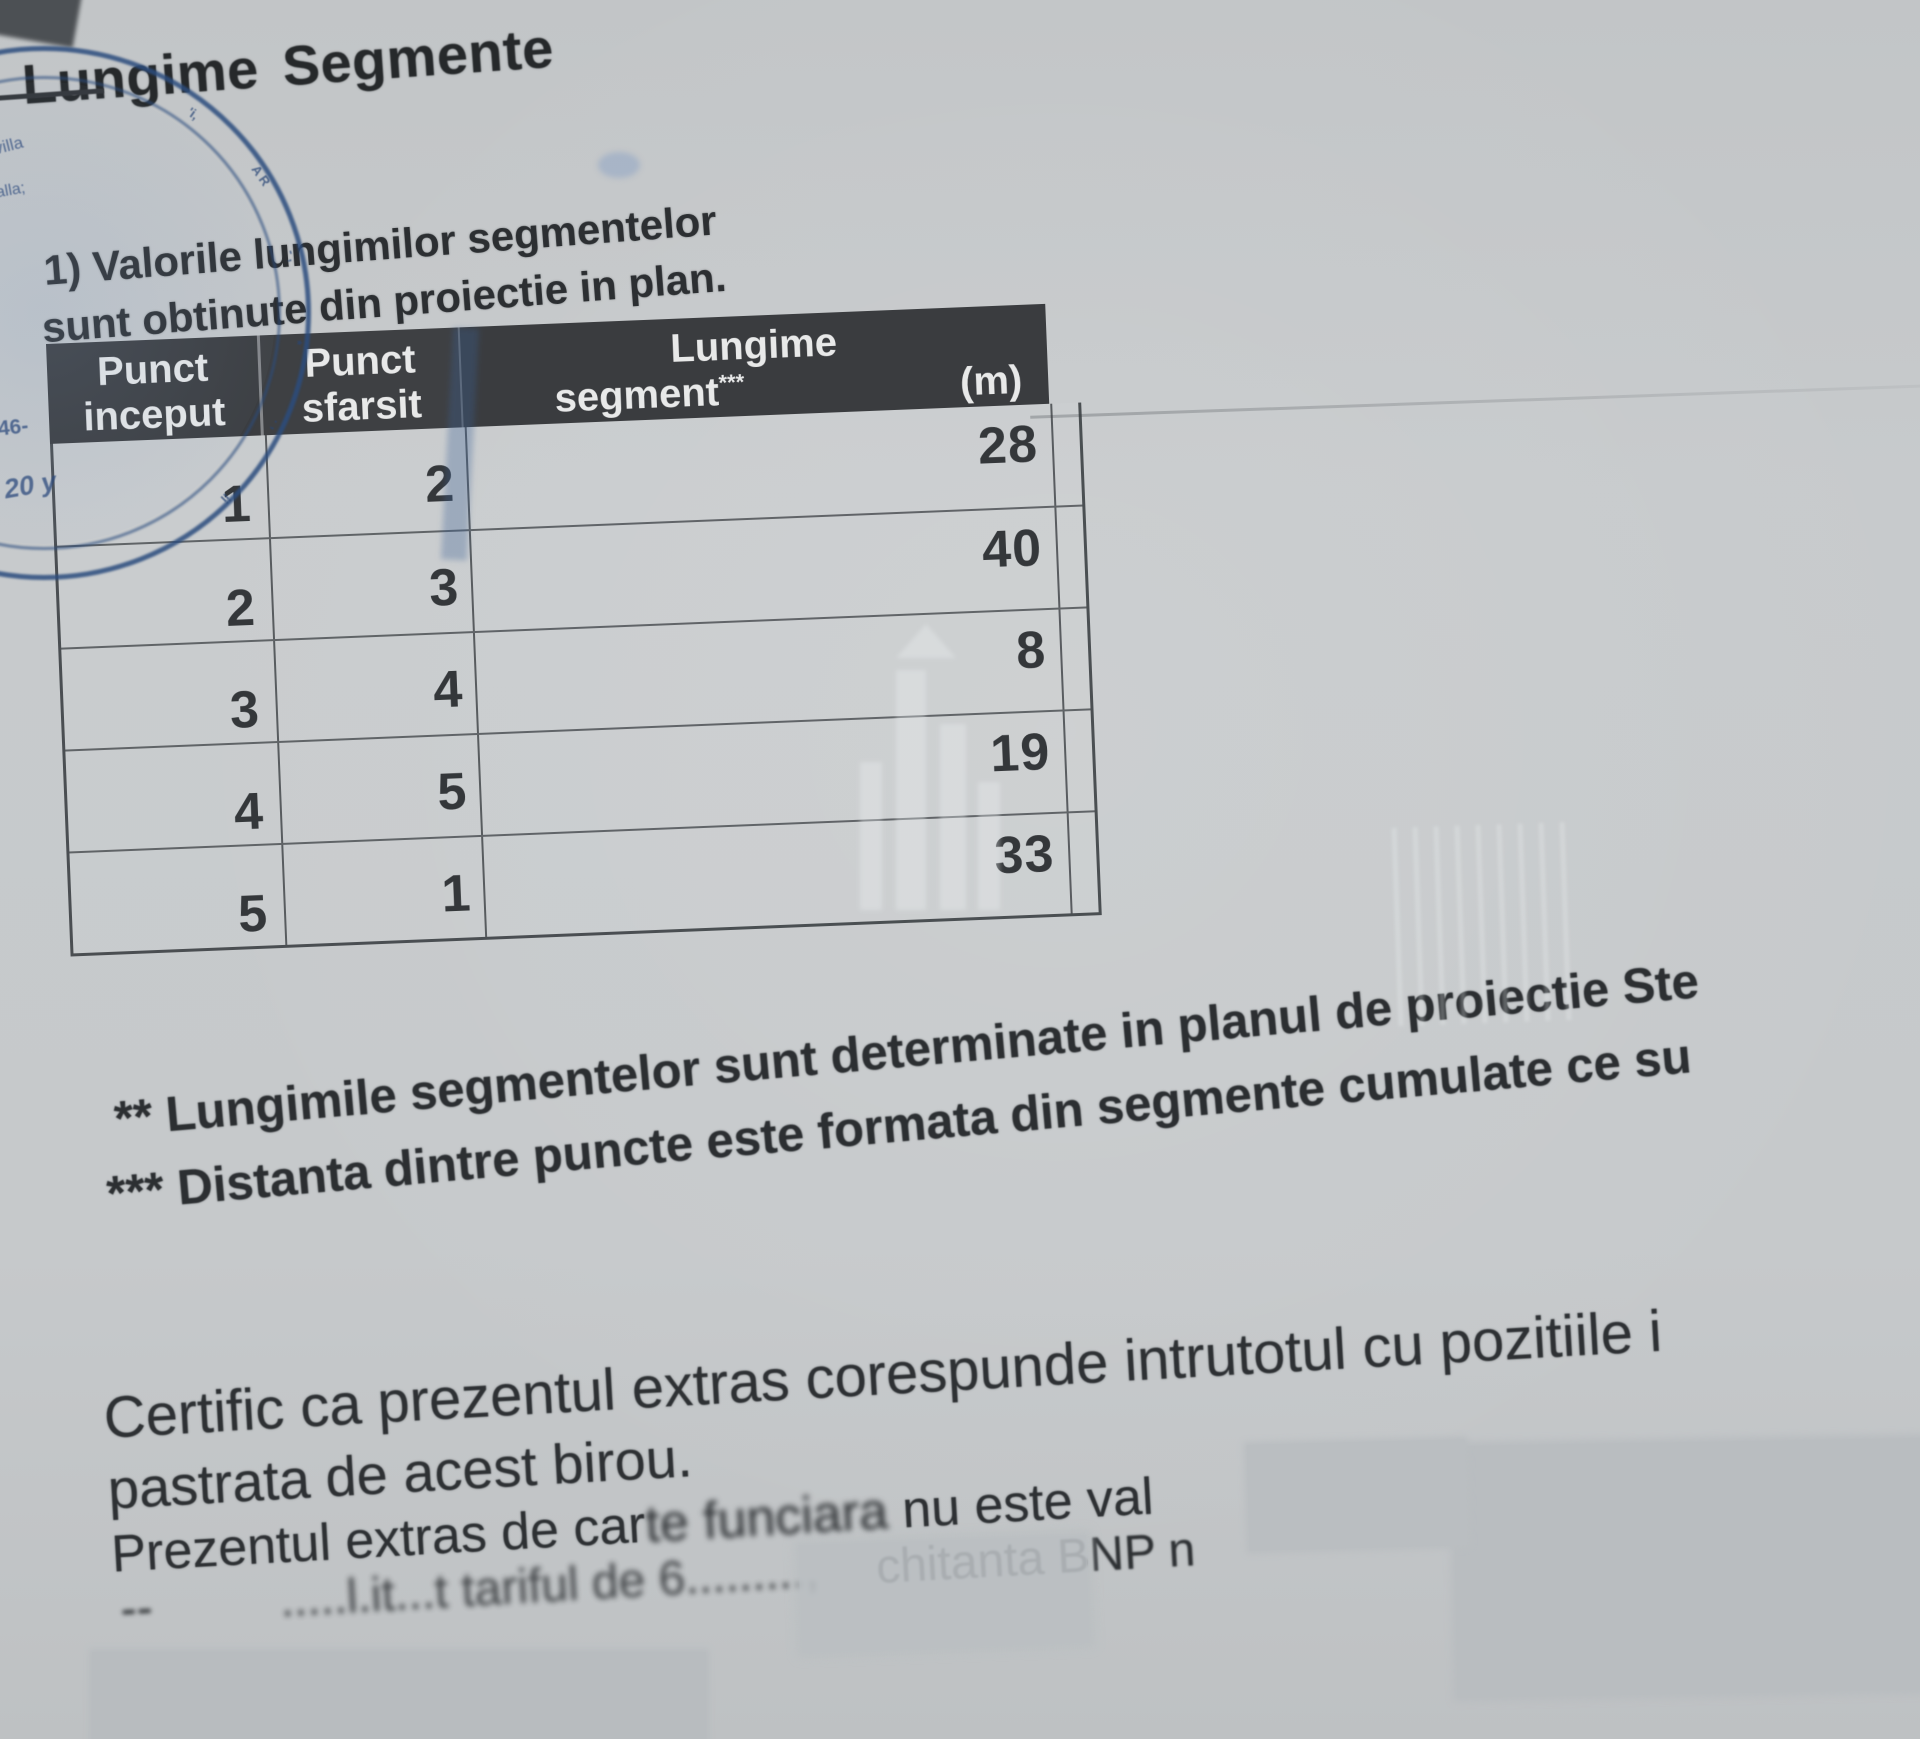 Image resolution: width=1920 pixels, height=1739 pixels. I want to click on cell-punct-inceput: 5, so click(178, 899).